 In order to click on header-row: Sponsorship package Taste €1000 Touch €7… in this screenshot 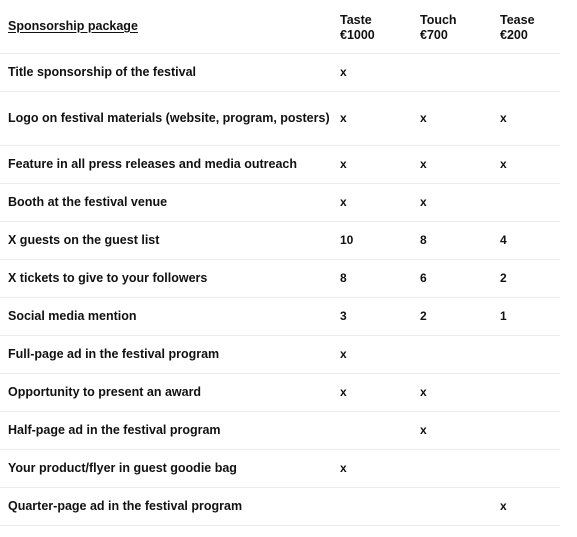, I will do `click(280, 27)`.